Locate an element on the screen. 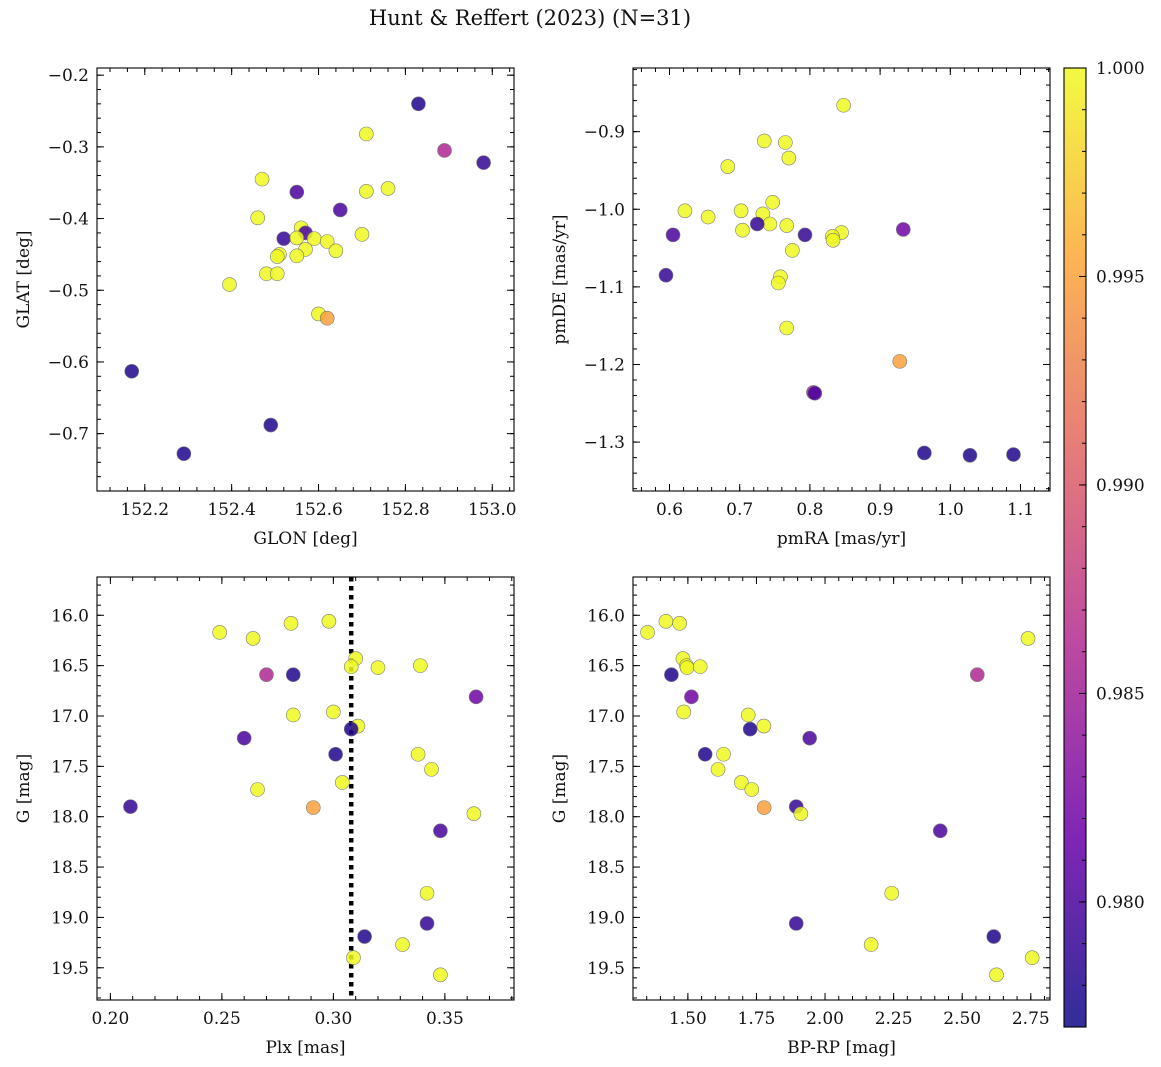 The height and width of the screenshot is (1067, 1161). pm-xlabel: pmRA [mas/yr] is located at coordinates (841, 539).